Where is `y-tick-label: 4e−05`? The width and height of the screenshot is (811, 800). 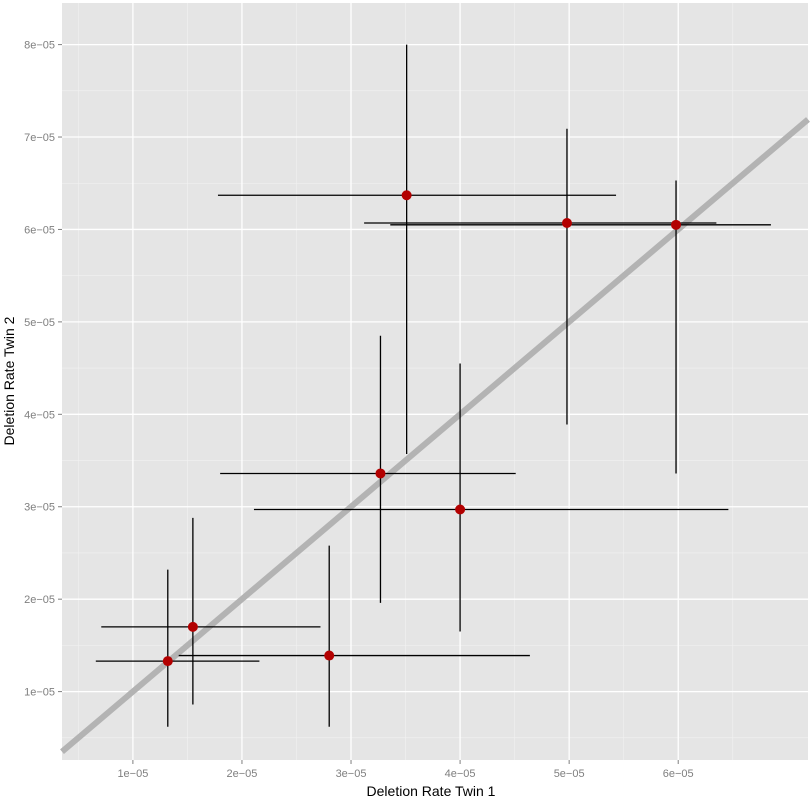
y-tick-label: 4e−05 is located at coordinates (39, 415).